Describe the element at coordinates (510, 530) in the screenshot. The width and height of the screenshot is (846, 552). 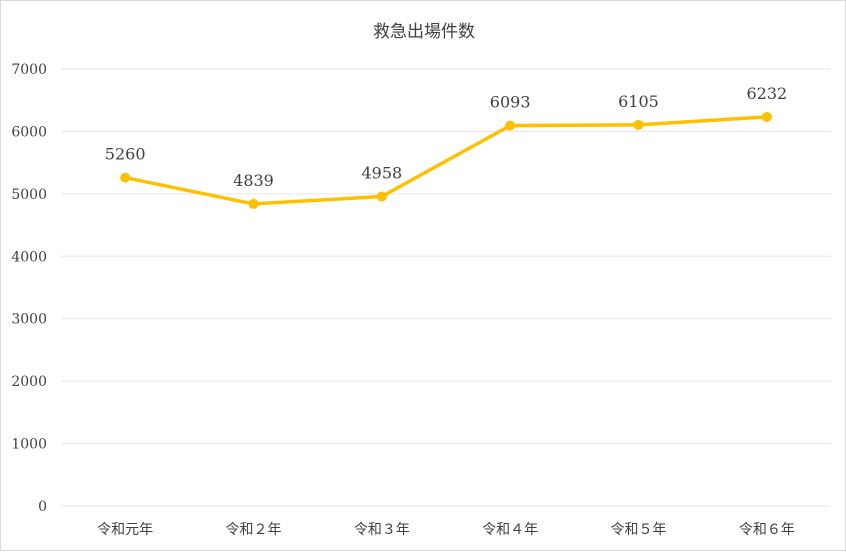
I see `x-tick-label: 令和４年` at that location.